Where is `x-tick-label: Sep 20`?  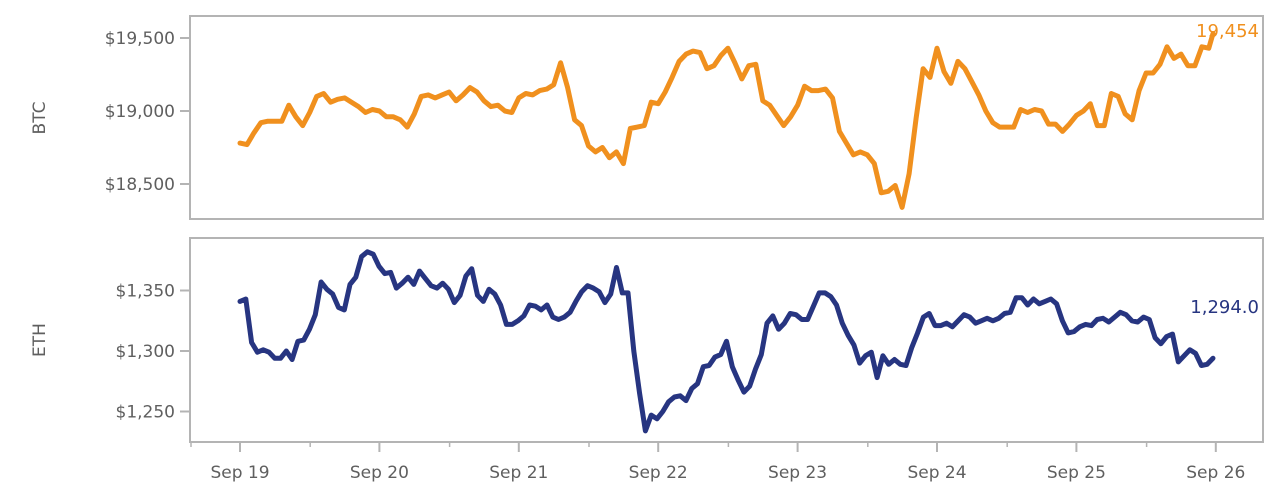 x-tick-label: Sep 20 is located at coordinates (379, 473).